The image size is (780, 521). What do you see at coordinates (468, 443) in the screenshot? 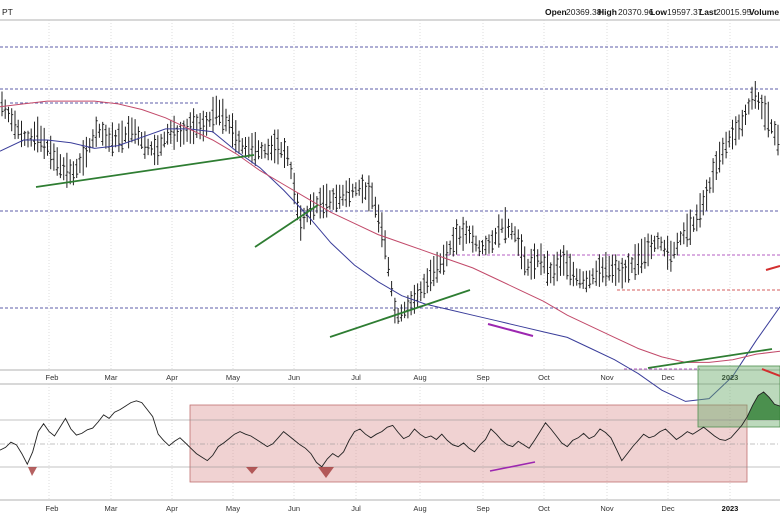
I see `pink-range-box` at bounding box center [468, 443].